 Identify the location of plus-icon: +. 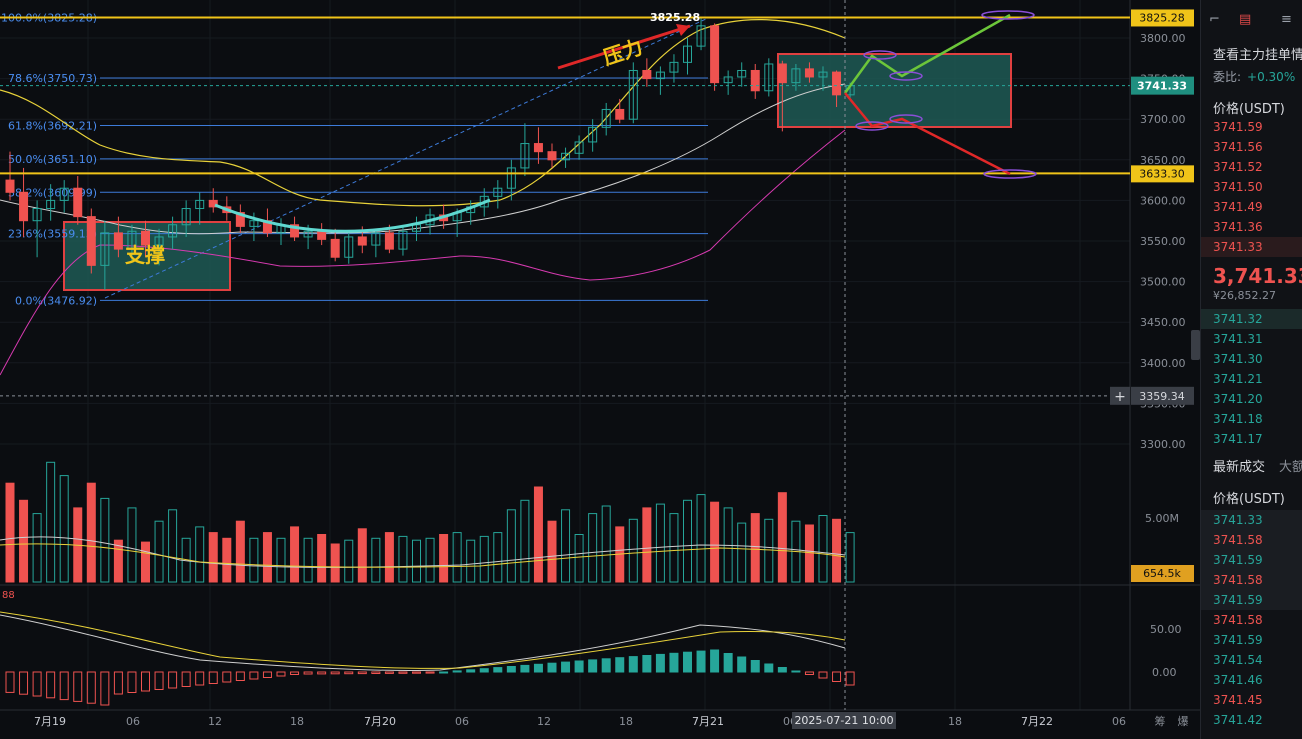
(1120, 397).